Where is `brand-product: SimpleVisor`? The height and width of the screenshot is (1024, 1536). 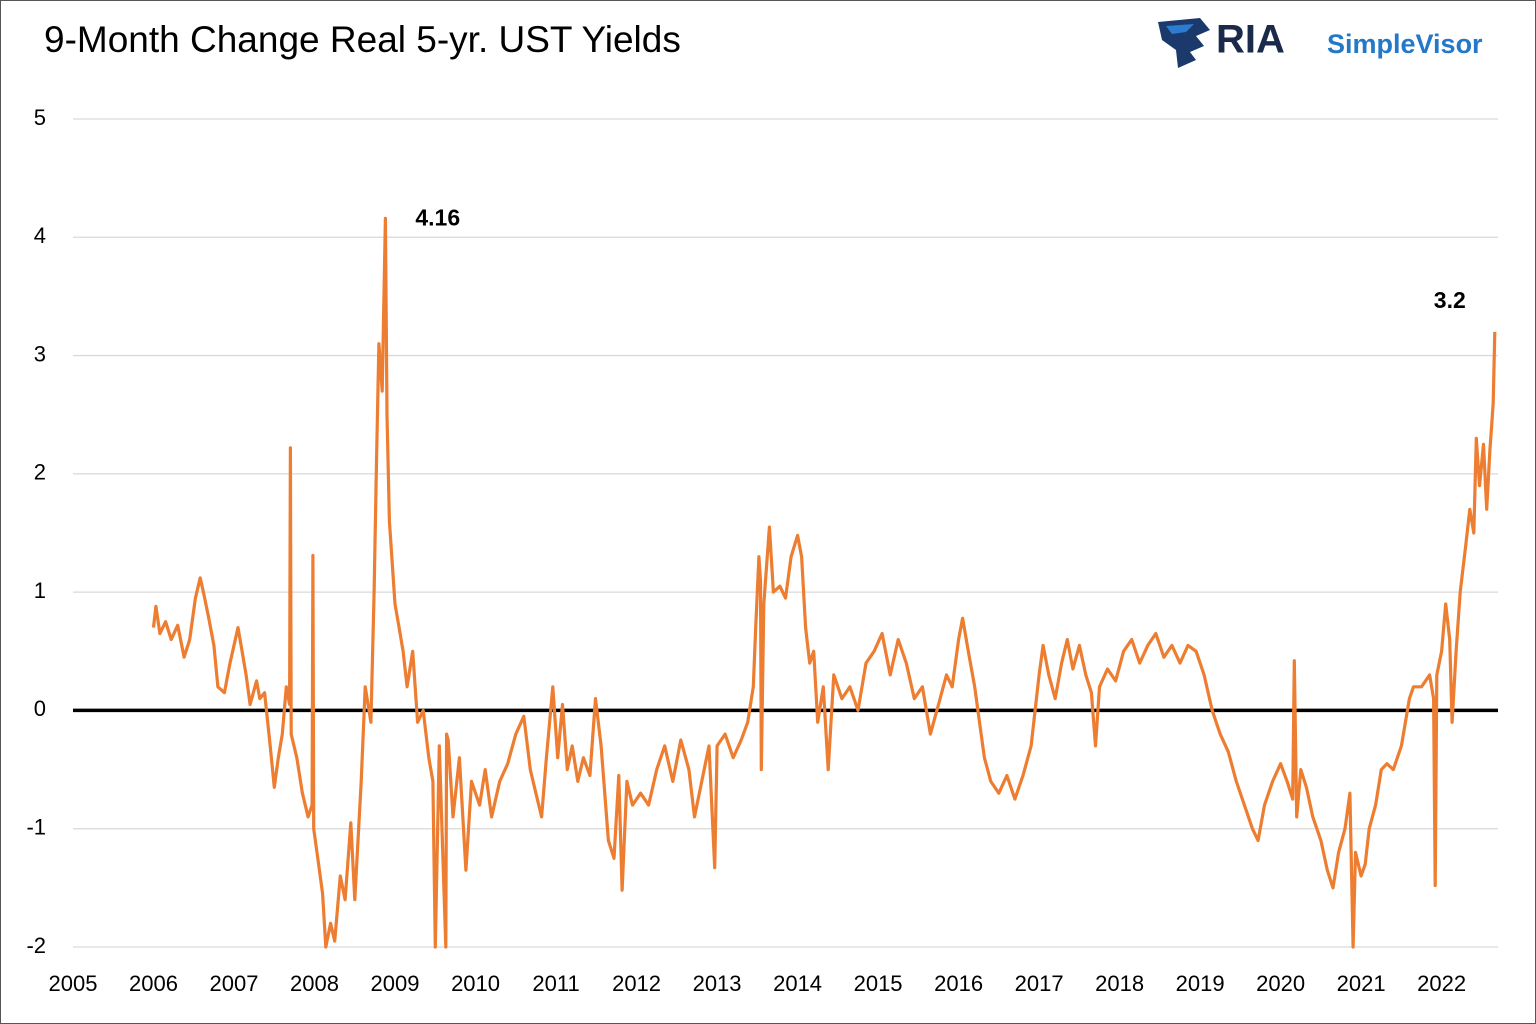 brand-product: SimpleVisor is located at coordinates (1405, 44).